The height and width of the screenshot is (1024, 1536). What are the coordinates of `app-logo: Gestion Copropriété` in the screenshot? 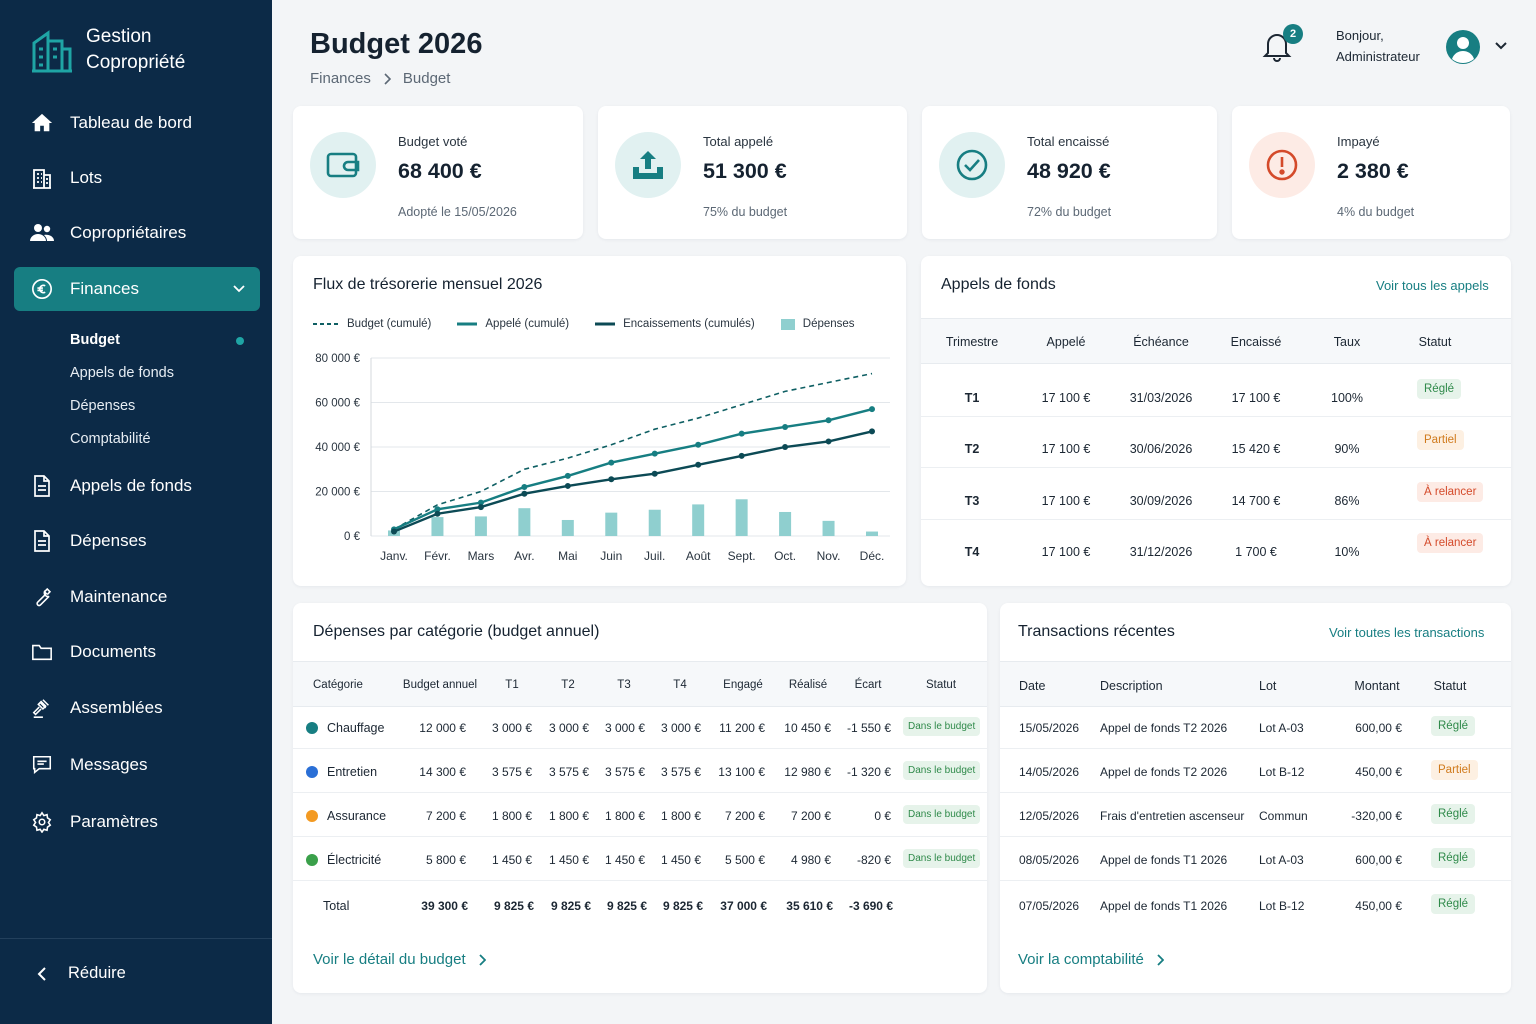 It's located at (107, 50).